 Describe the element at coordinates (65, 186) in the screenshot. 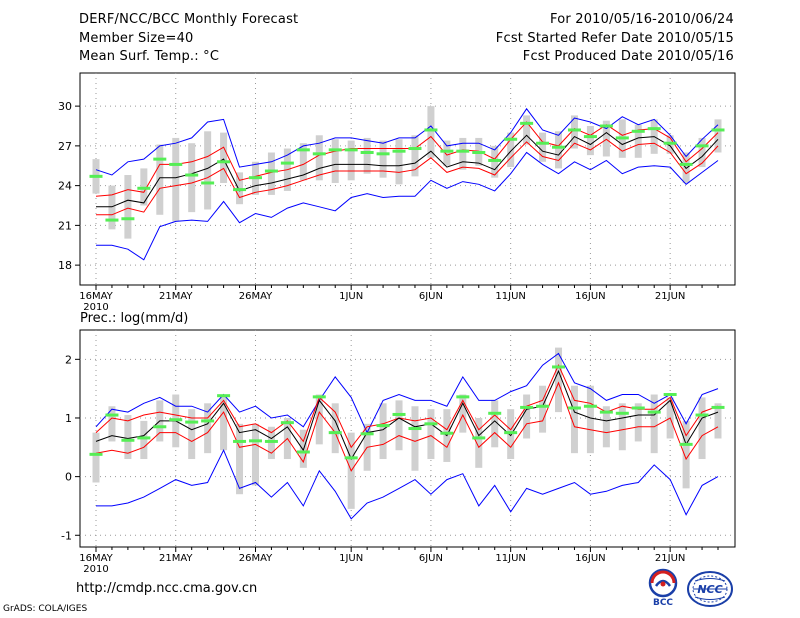

I see `y-tick-label-0-2: 24` at that location.